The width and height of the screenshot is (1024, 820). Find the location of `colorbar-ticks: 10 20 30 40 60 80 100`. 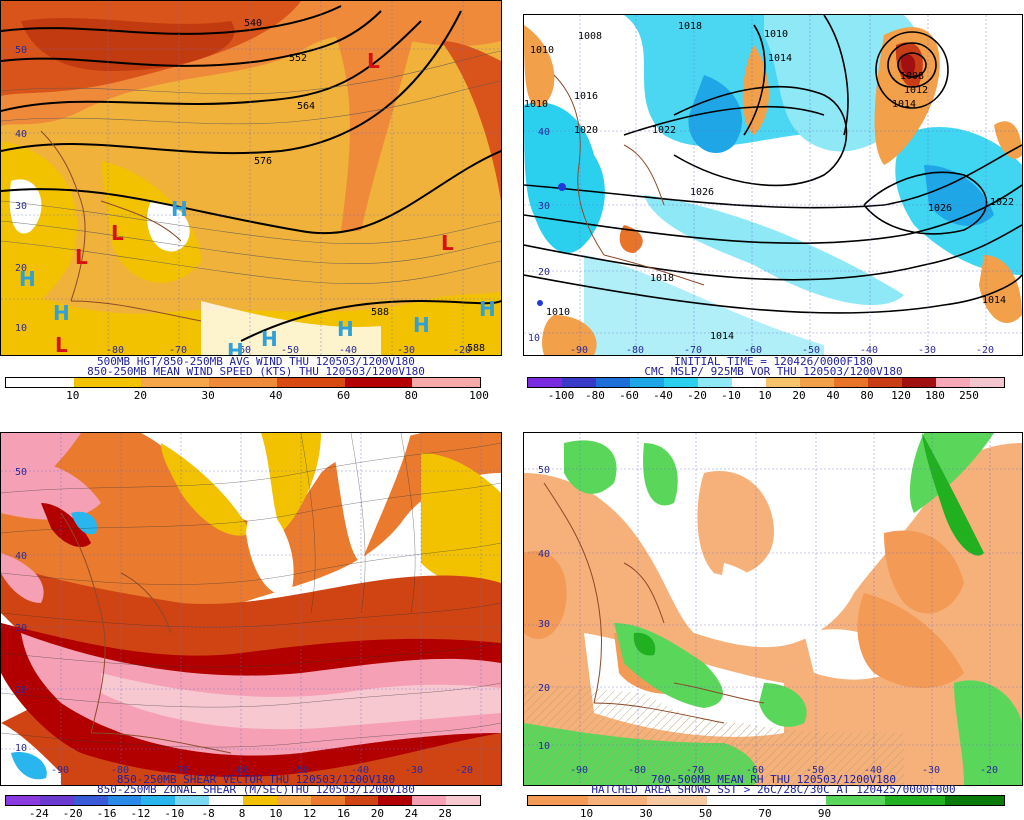

colorbar-ticks: 10 20 30 40 60 80 100 is located at coordinates (247, 395).